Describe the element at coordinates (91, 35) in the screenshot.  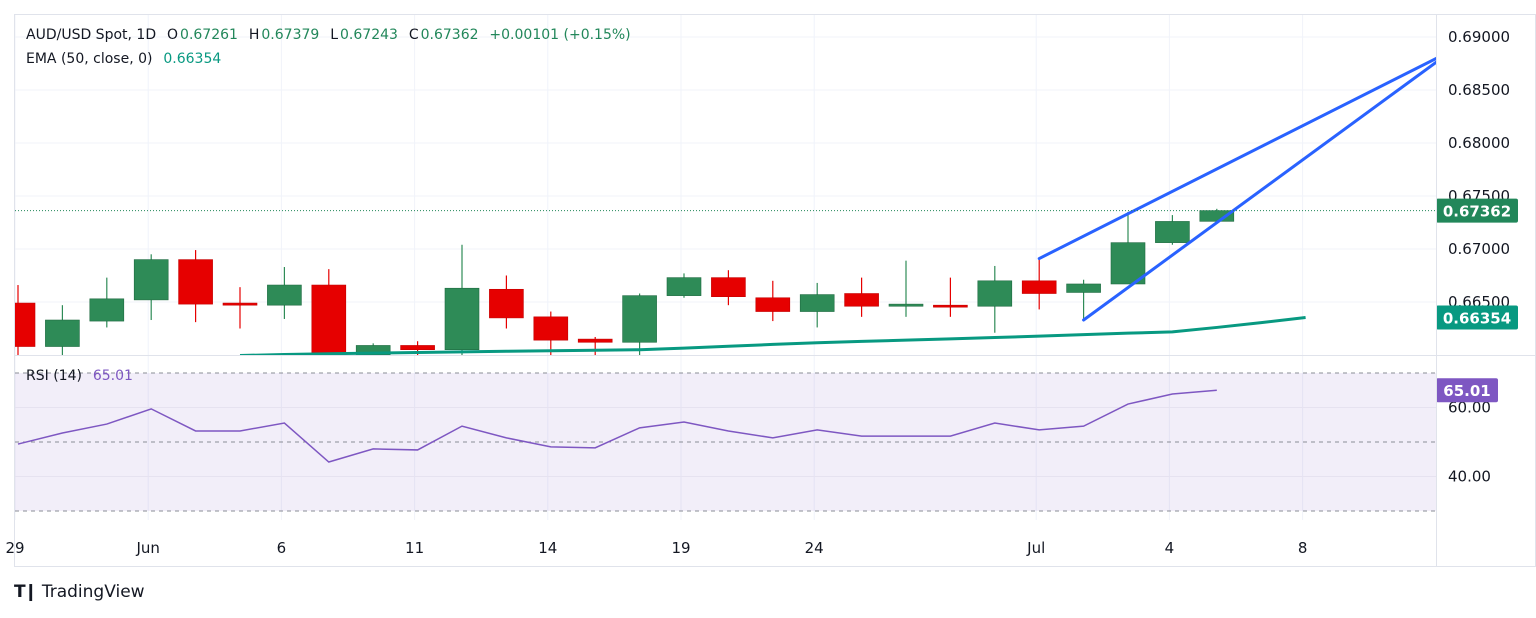
I see `symbol-title: AUD/USD Spot, 1D` at that location.